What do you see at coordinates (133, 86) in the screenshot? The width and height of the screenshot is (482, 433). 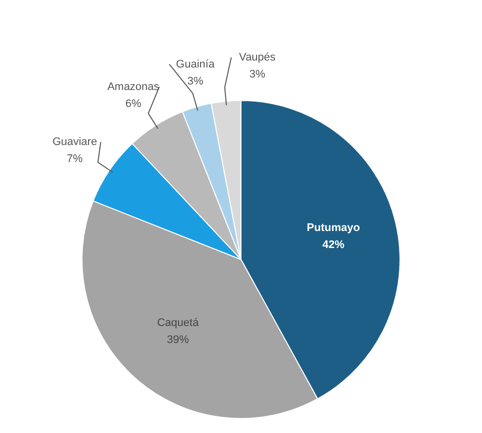 I see `slice-label: Amazonas` at bounding box center [133, 86].